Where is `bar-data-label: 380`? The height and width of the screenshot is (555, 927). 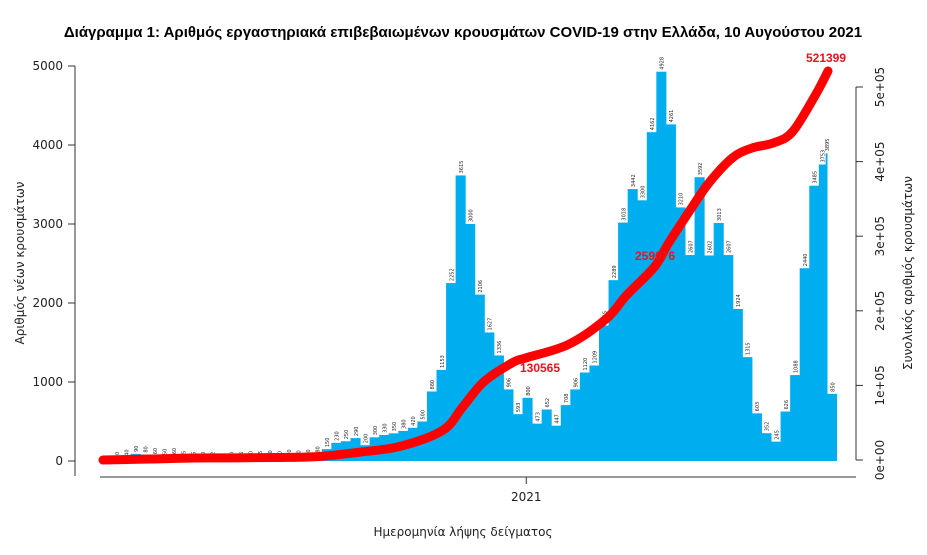 bar-data-label: 380 is located at coordinates (405, 424).